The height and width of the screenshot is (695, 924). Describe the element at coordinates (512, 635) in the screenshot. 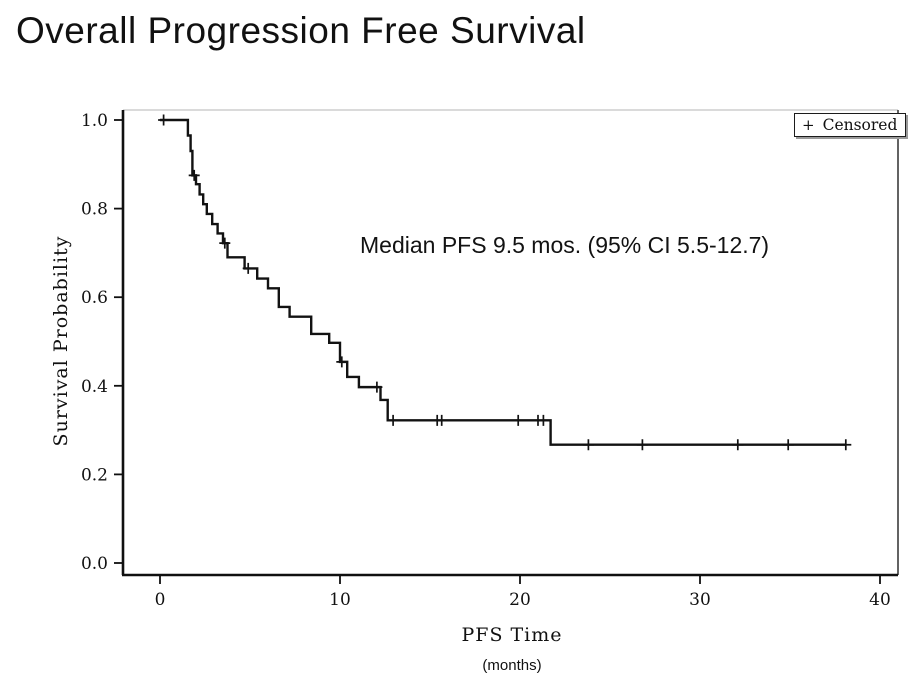

I see `x-axis-title: PFS Time` at that location.